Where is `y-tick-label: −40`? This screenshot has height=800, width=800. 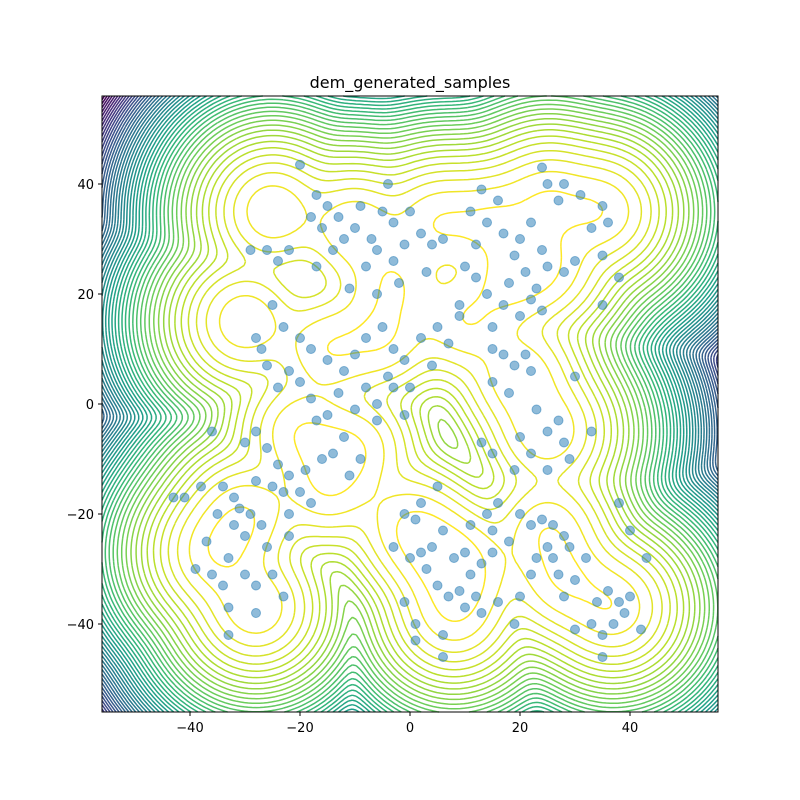 y-tick-label: −40 is located at coordinates (80, 625).